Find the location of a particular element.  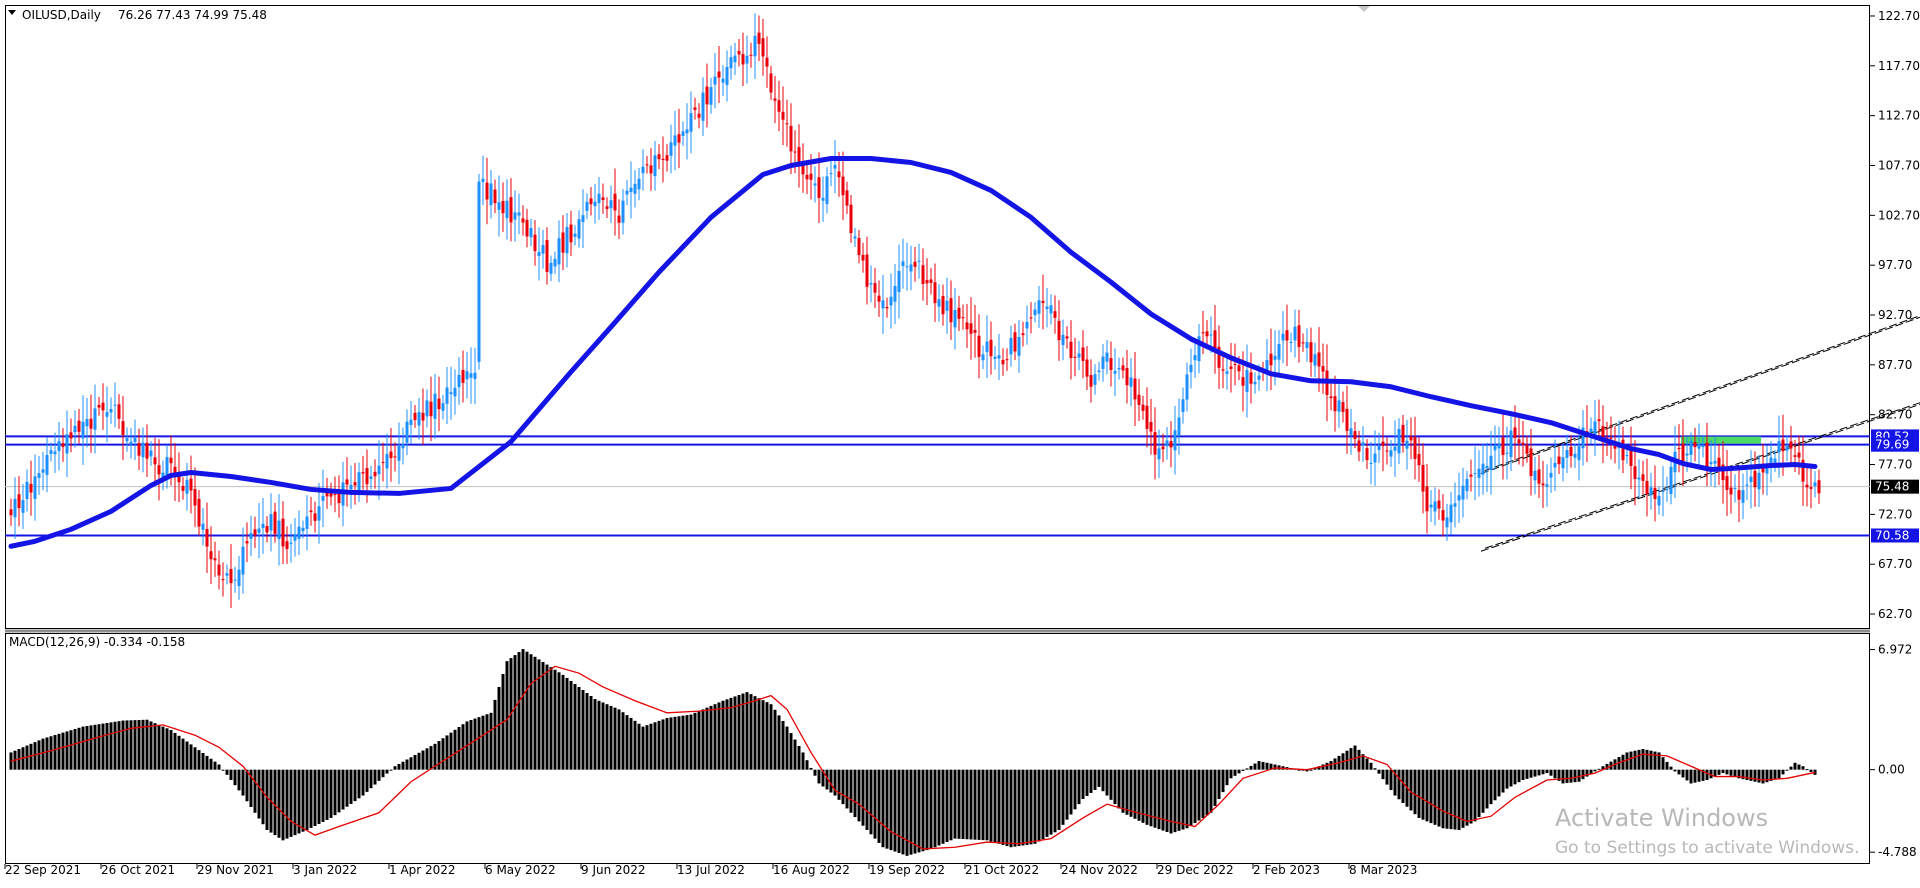

ohlc-label: 76.26 77.43 74.99 75.48 is located at coordinates (192, 15).